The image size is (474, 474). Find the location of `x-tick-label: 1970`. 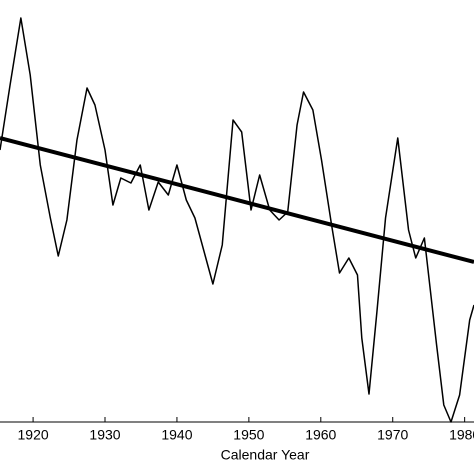

x-tick-label: 1970 is located at coordinates (392, 435).